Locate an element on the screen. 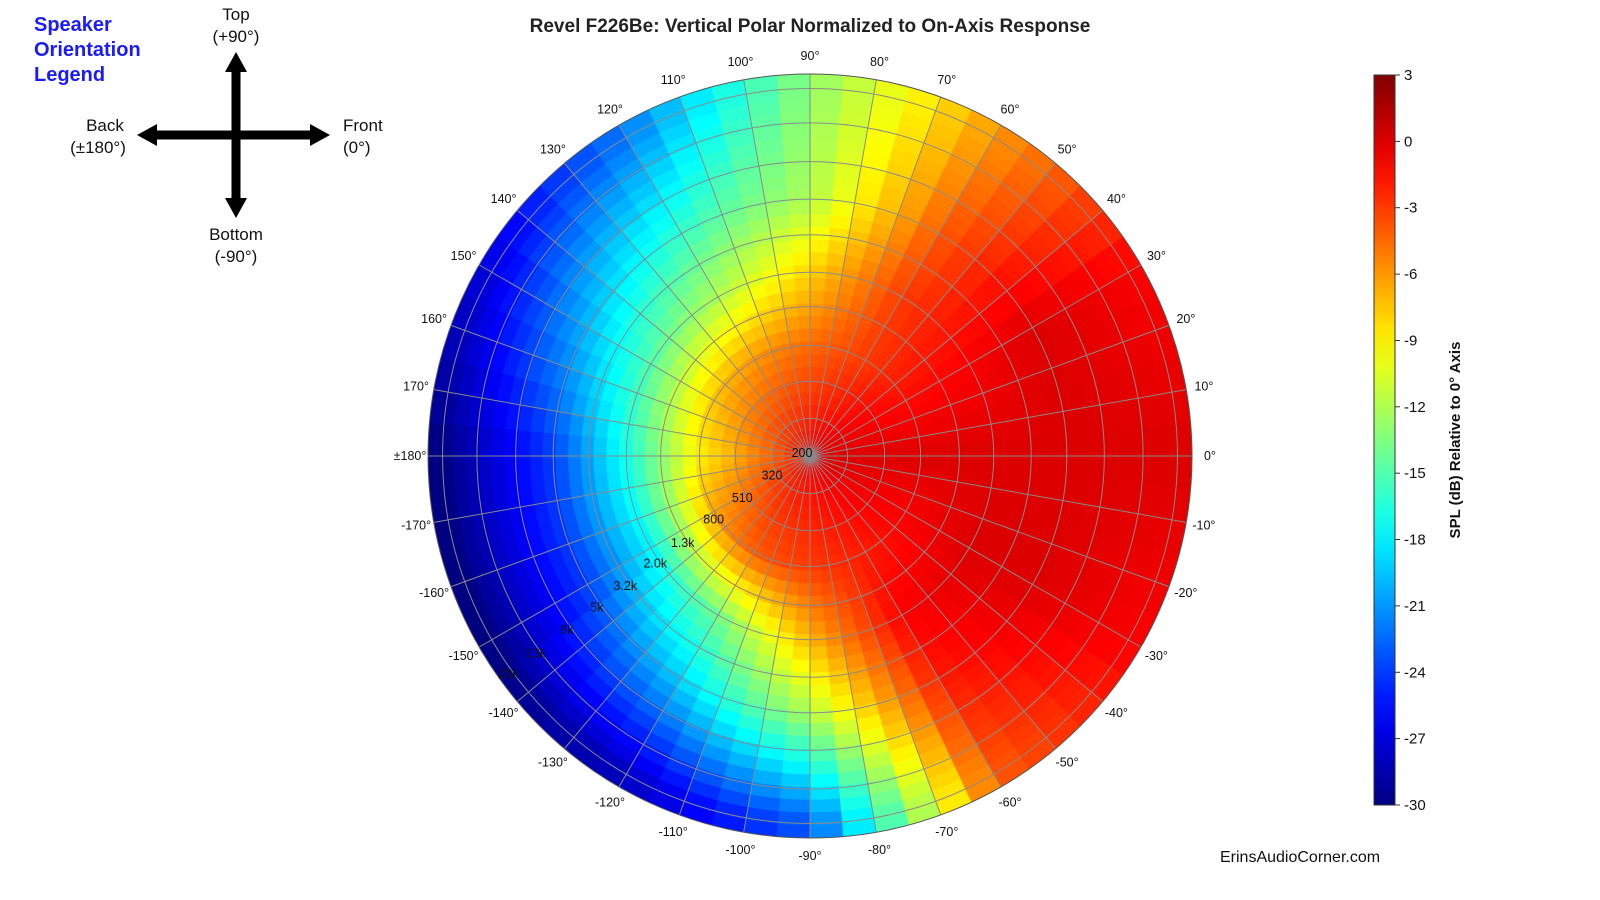  angle-tick-label: 100° is located at coordinates (741, 62).